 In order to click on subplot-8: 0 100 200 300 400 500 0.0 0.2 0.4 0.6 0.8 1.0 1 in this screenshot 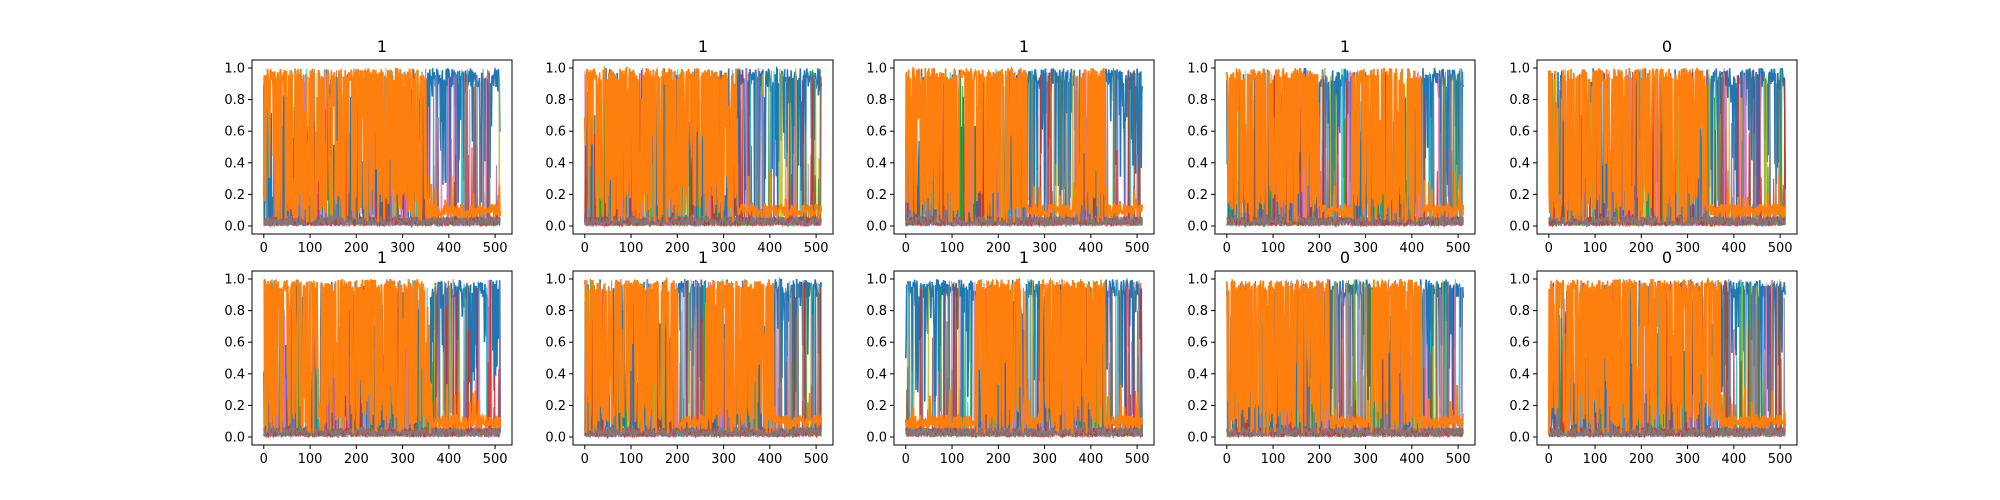, I will do `click(1010, 357)`.